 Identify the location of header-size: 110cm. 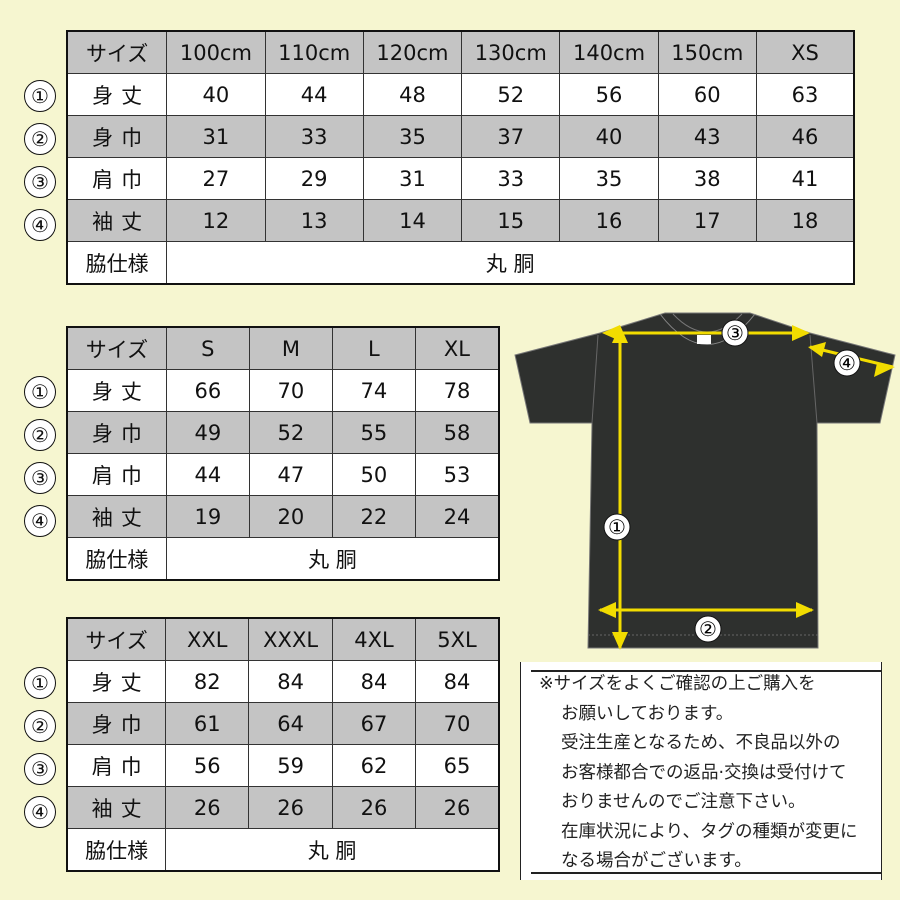
(314, 52).